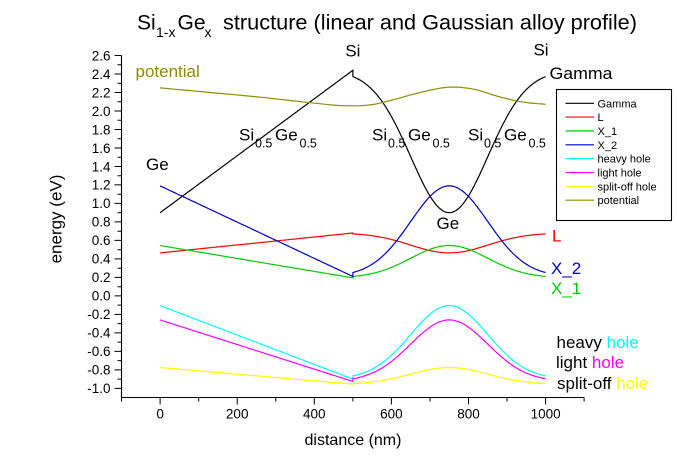 The height and width of the screenshot is (476, 677). Describe the element at coordinates (101, 55) in the screenshot. I see `svg-text: 2.6` at that location.